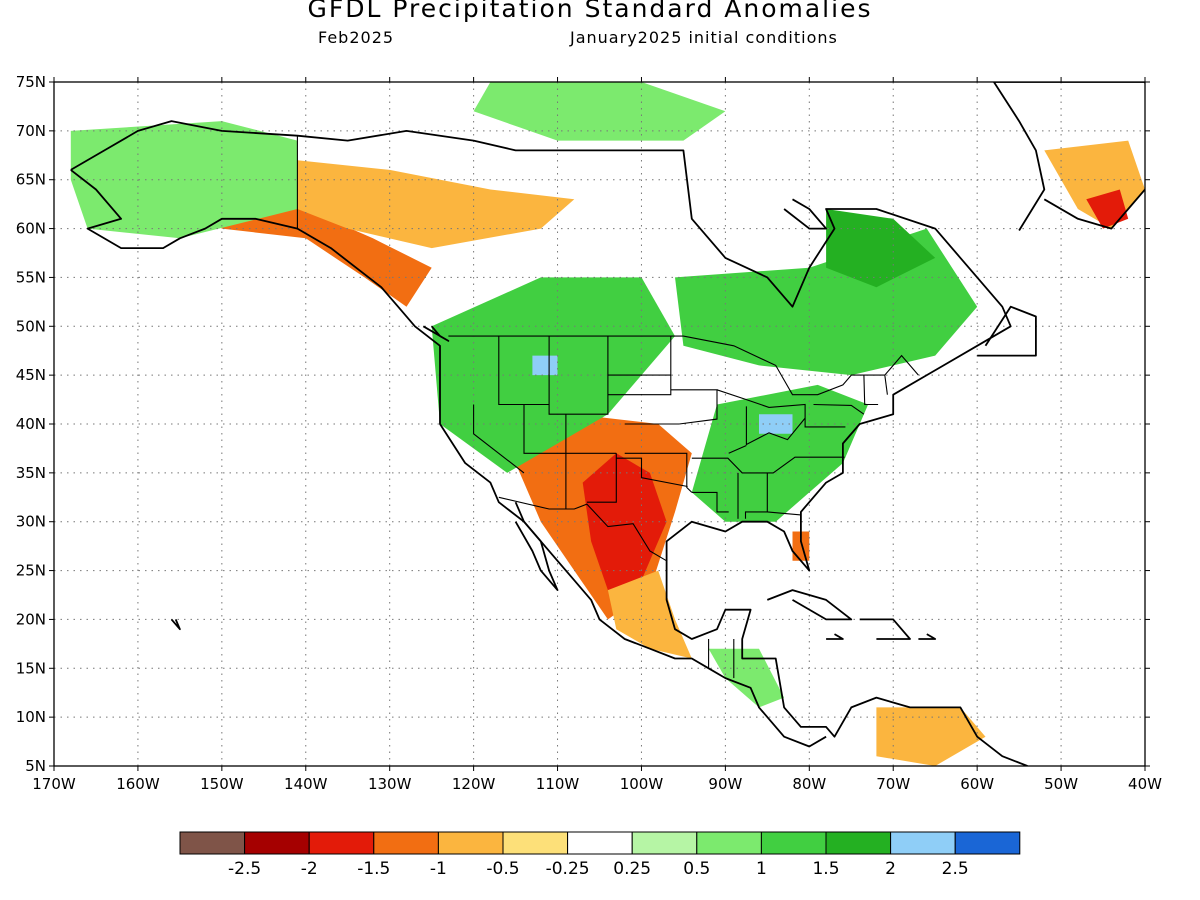 This screenshot has width=1200, height=900. What do you see at coordinates (809, 784) in the screenshot?
I see `lon-label: 80W` at bounding box center [809, 784].